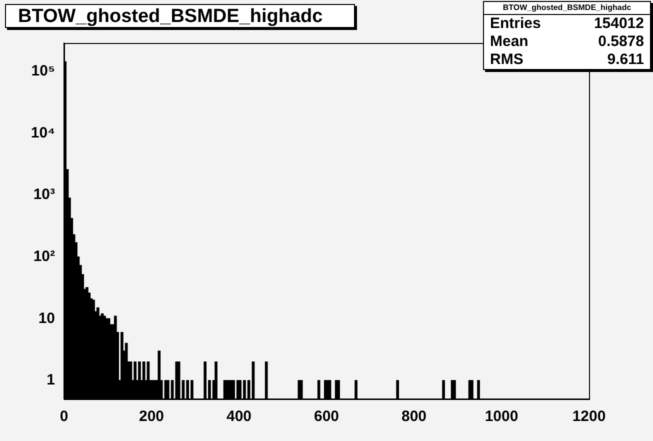 The image size is (653, 441). What do you see at coordinates (567, 41) in the screenshot?
I see `text: Mean 0.5878` at bounding box center [567, 41].